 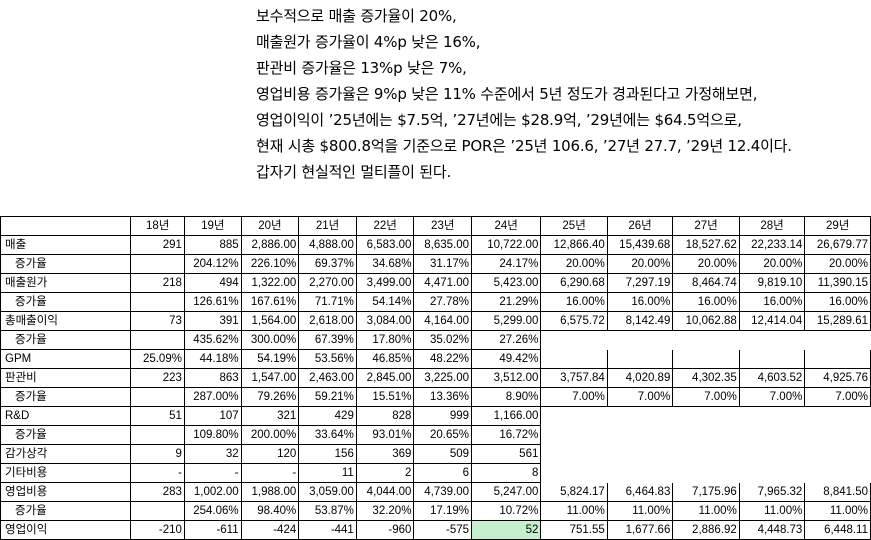 I want to click on value-cell: -, so click(x=270, y=473).